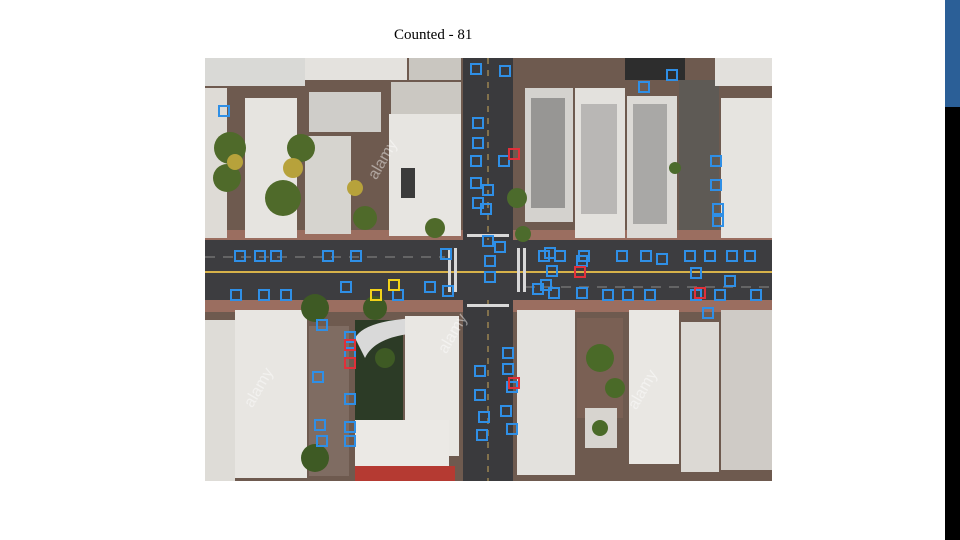  Describe the element at coordinates (952, 53) in the screenshot. I see `accent-bar-top` at that location.